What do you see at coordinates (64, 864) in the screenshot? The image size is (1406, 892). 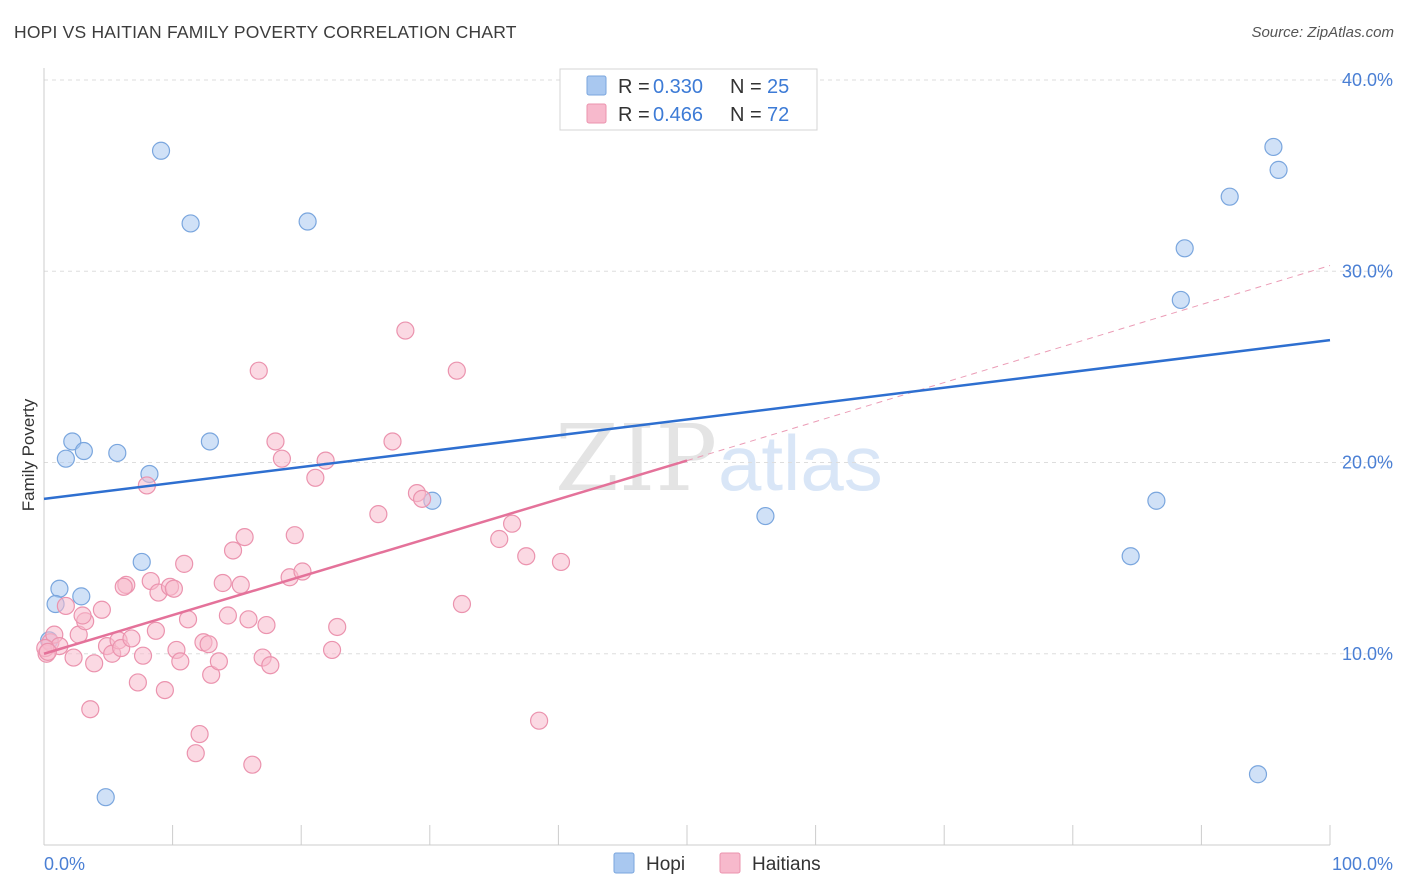 I see `x-tick-label-min: 0.0%` at bounding box center [64, 864].